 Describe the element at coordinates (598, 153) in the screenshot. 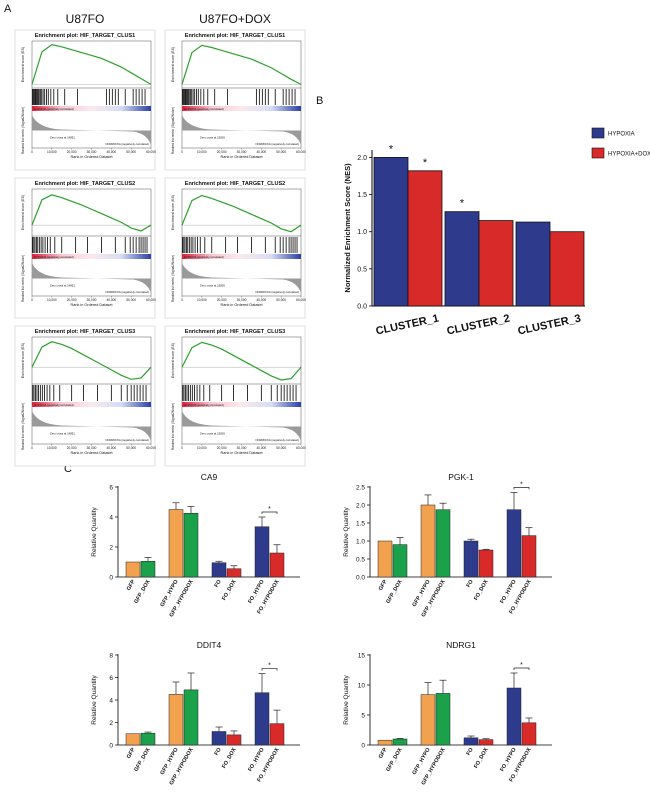

I see `legend-swatch` at that location.